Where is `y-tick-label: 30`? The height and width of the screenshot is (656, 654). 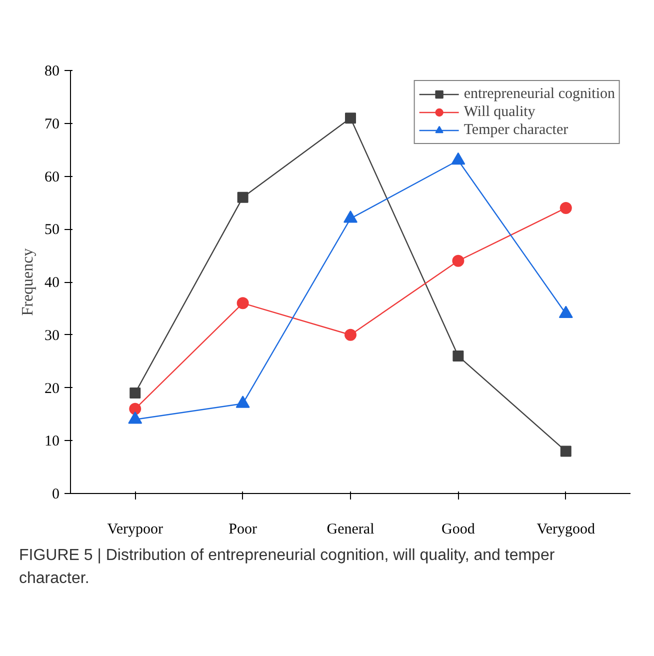 y-tick-label: 30 is located at coordinates (52, 336).